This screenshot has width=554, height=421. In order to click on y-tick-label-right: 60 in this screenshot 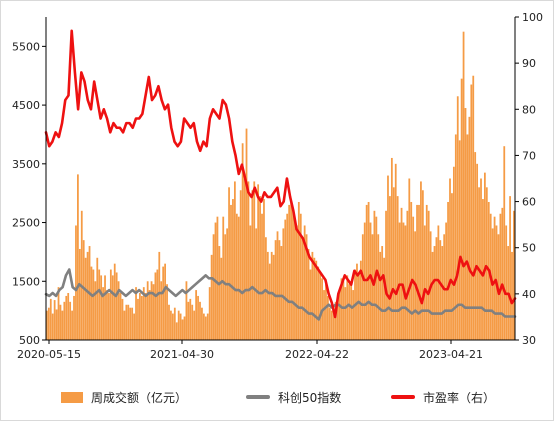, I will do `click(529, 202)`.